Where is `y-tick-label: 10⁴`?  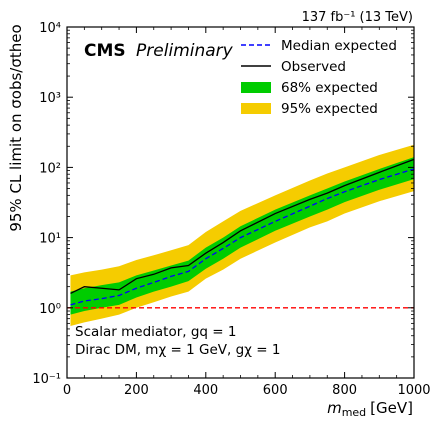 y-tick-label: 10⁴ is located at coordinates (50, 28).